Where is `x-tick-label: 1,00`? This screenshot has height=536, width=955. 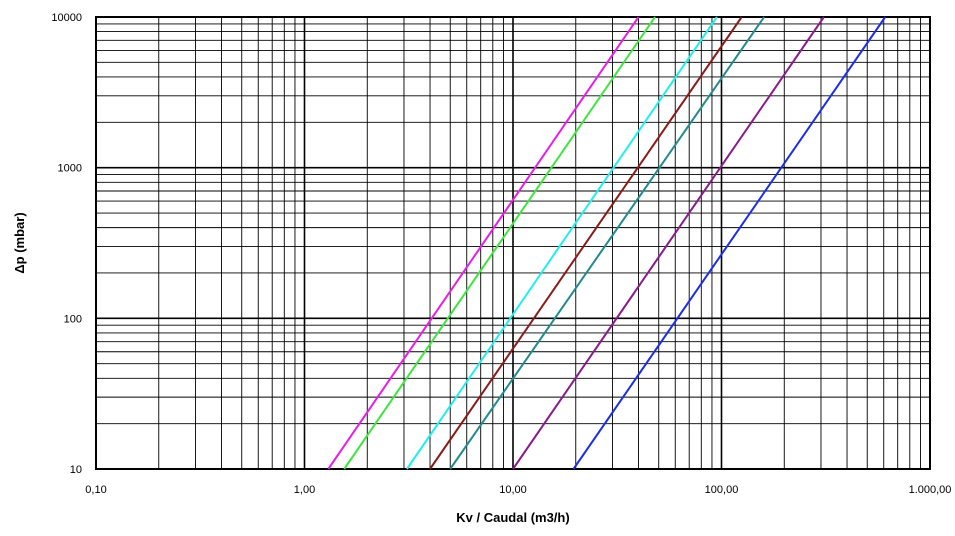 x-tick-label: 1,00 is located at coordinates (304, 490).